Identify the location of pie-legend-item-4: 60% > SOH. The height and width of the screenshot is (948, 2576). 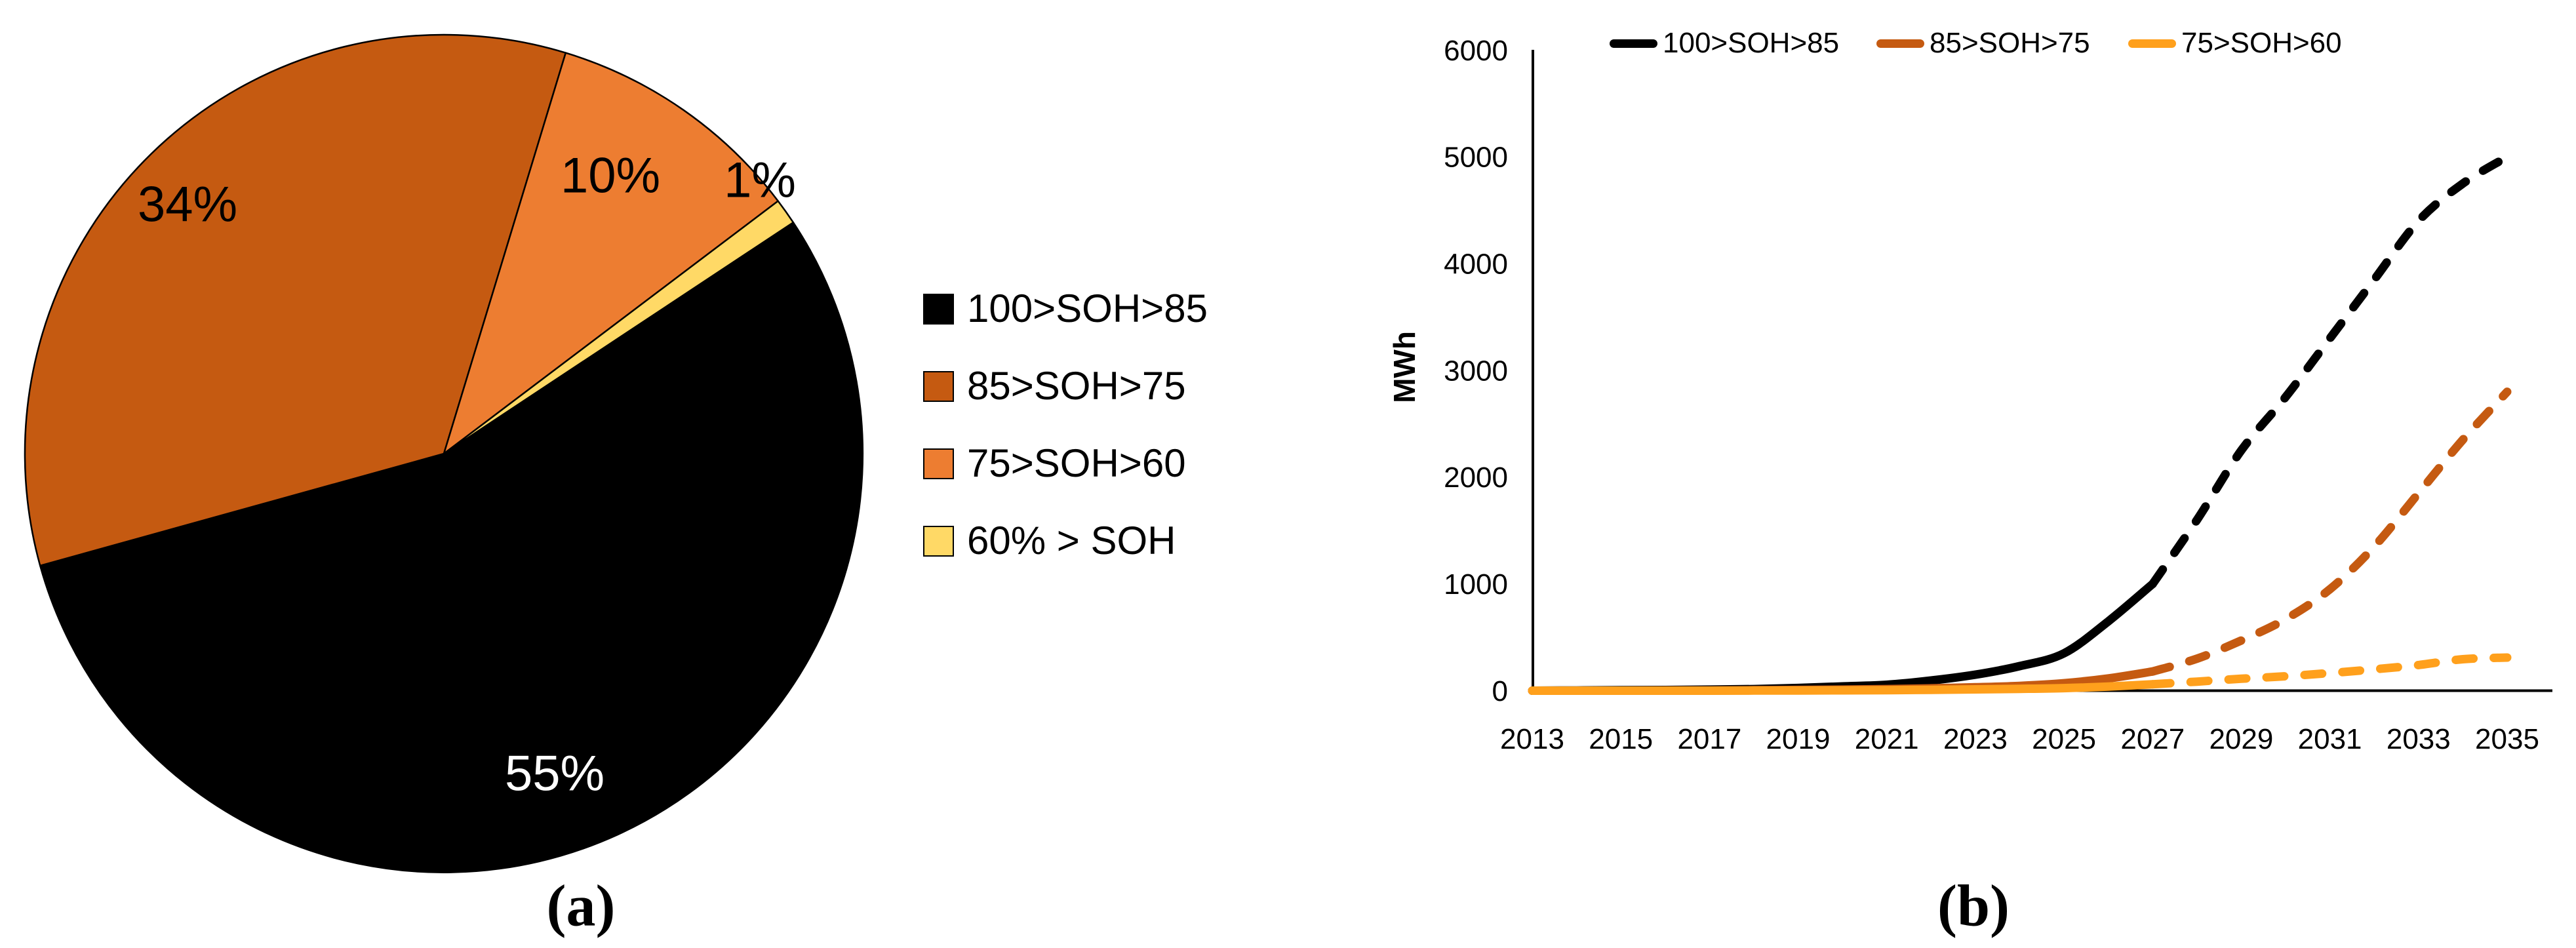
(1049, 541).